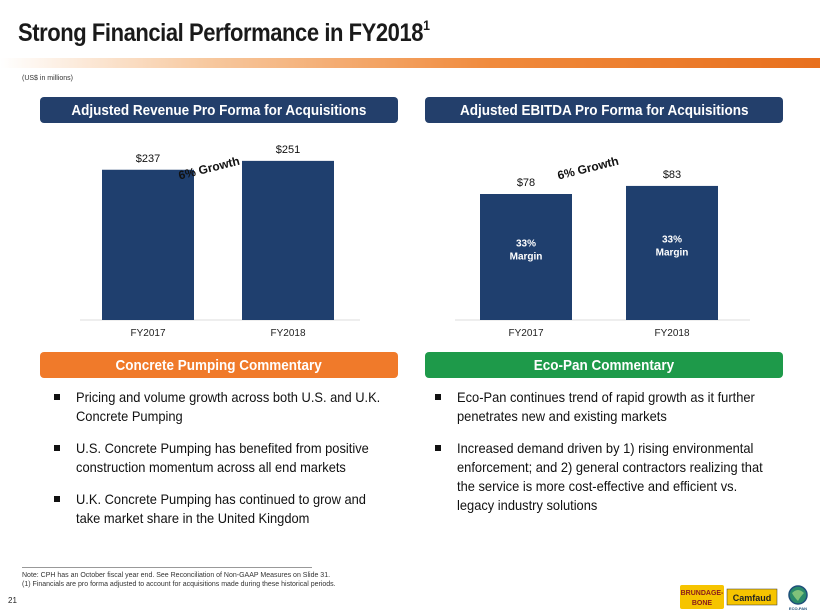  I want to click on brundage-bone-logo: BRUNDAGE- BONE, so click(702, 597).